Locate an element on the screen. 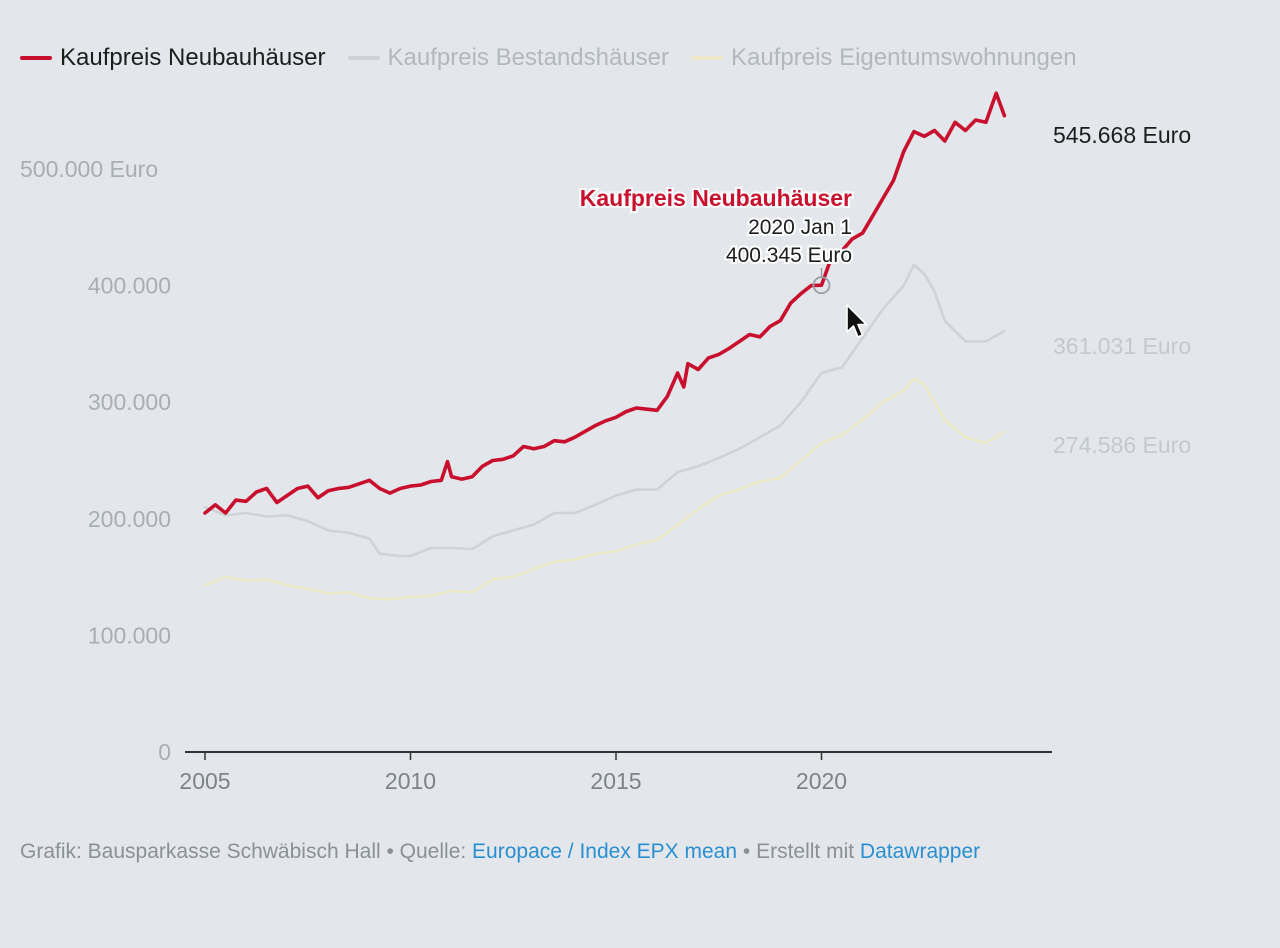 The image size is (1280, 948). y-tick-label: 200.000 is located at coordinates (129, 519).